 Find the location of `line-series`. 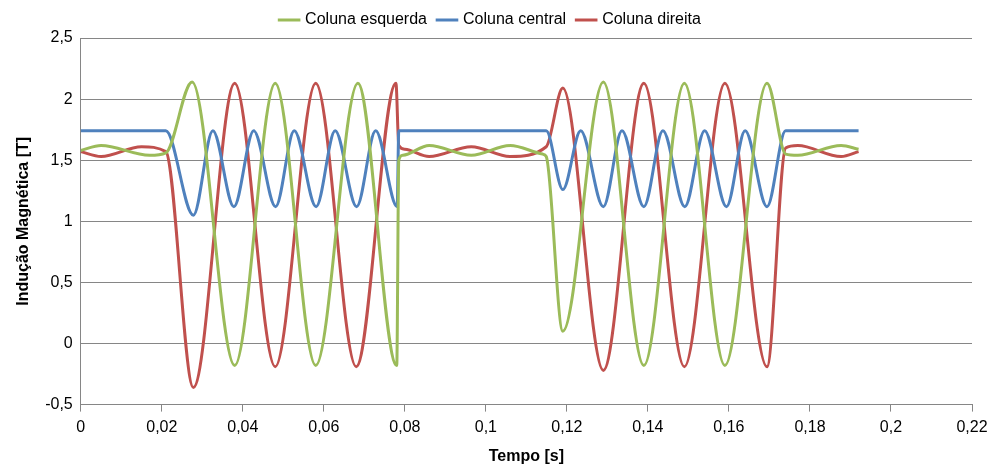

line-series is located at coordinates (470, 173).